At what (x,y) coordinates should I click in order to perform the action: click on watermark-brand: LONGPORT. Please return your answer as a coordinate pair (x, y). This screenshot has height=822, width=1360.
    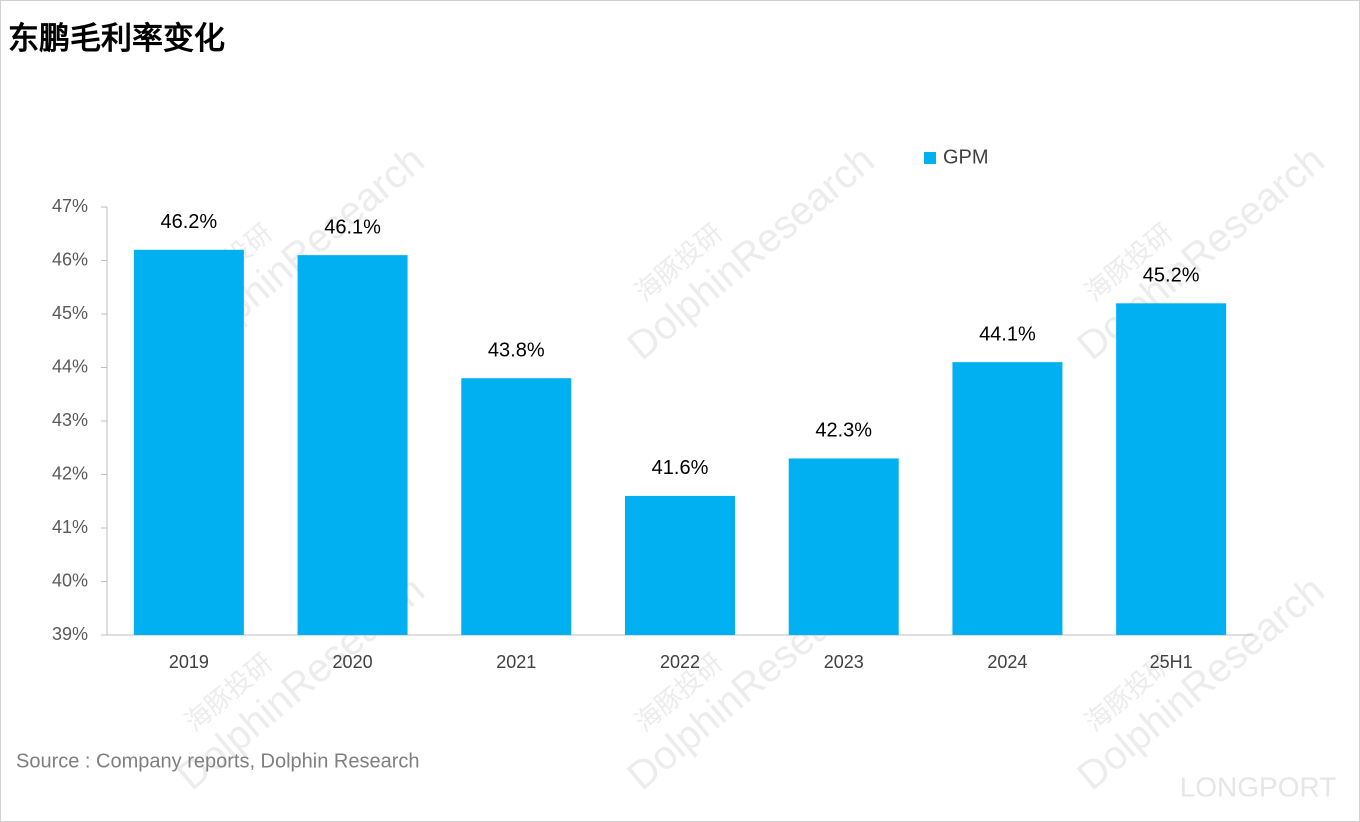
    Looking at the image, I should click on (1258, 786).